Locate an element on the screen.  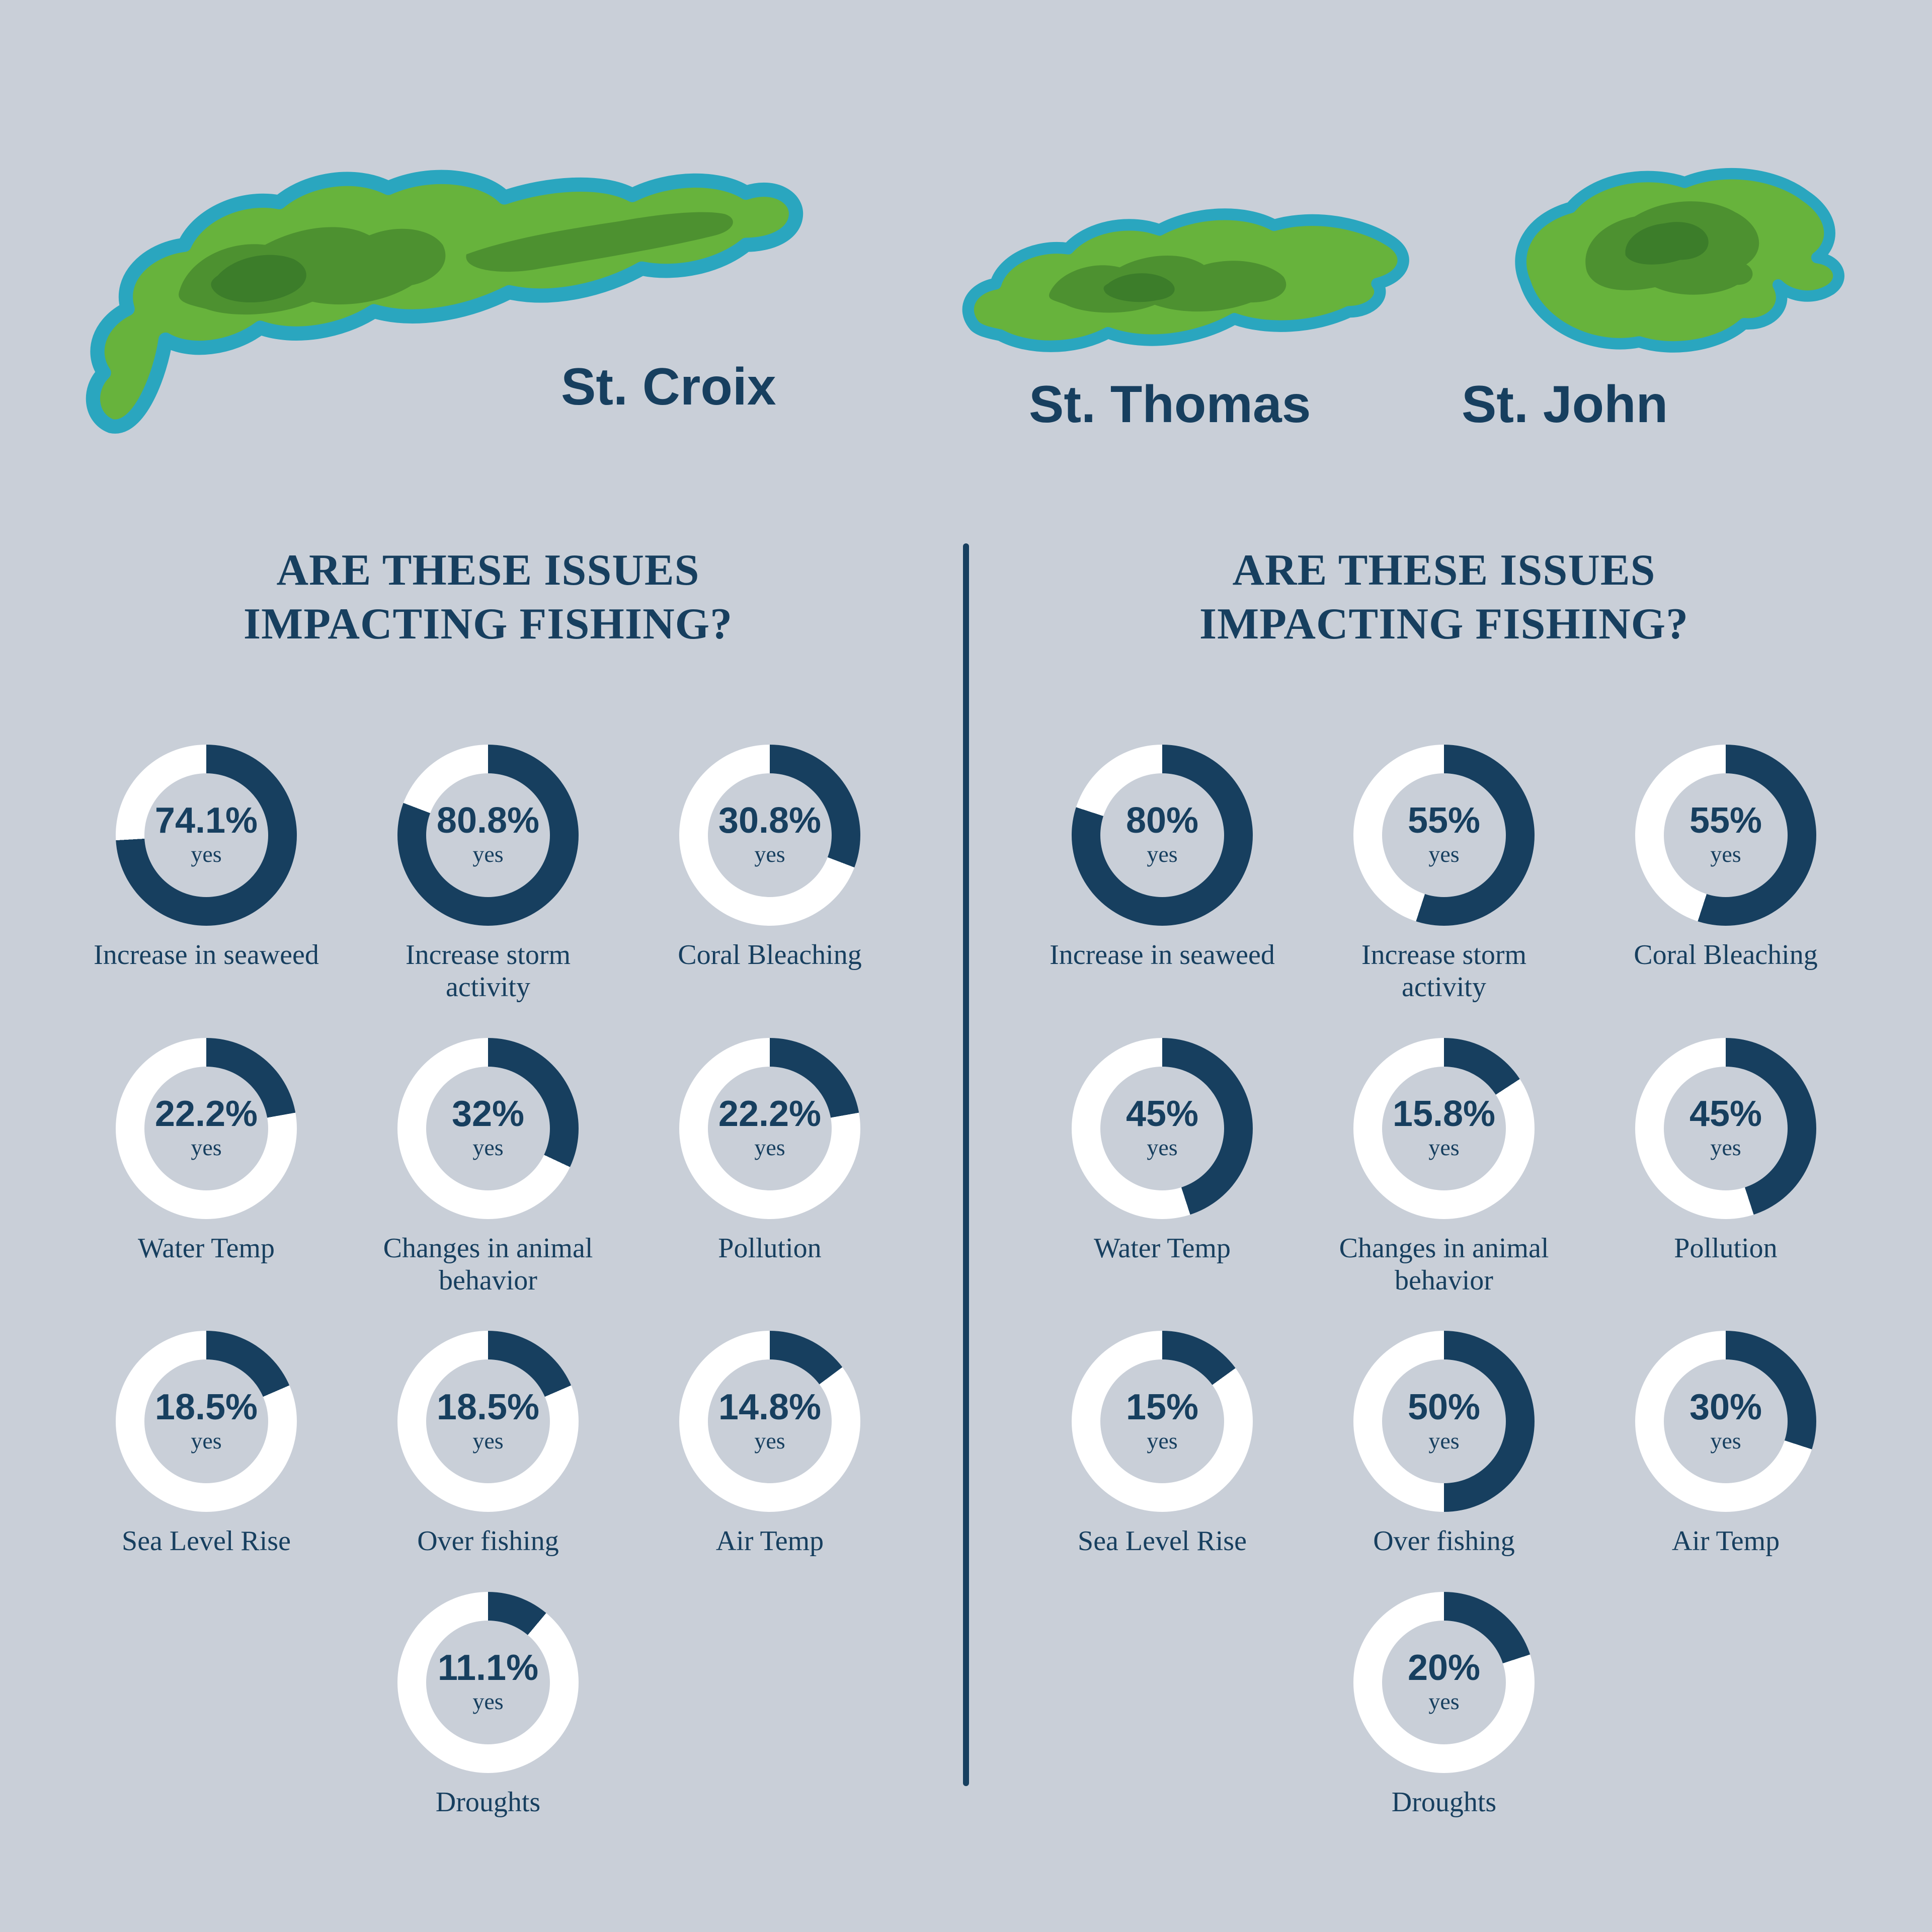
donut-cell: 22.2% yes Water Temp is located at coordinates (206, 1167).